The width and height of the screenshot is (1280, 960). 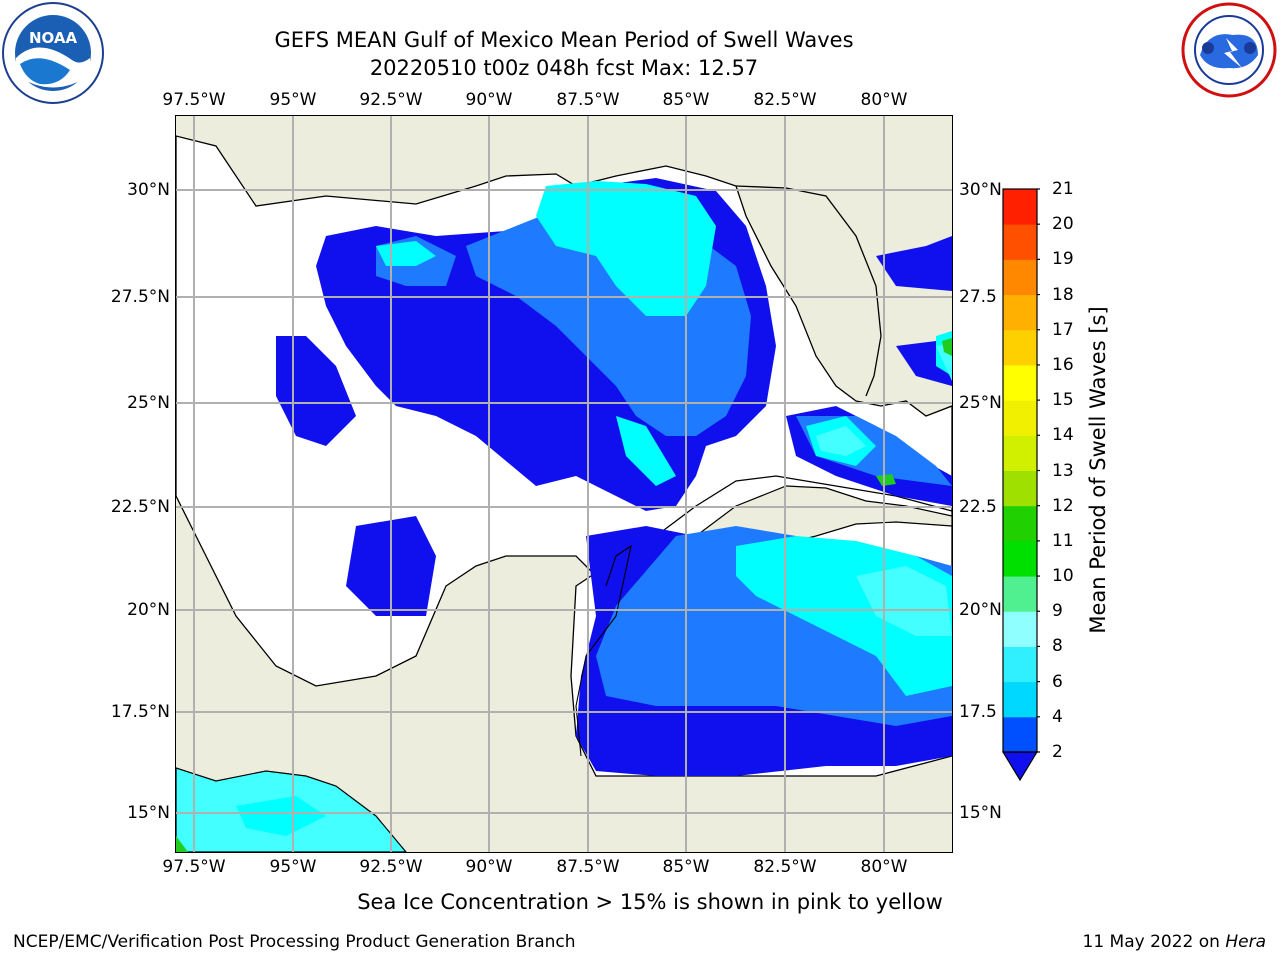 What do you see at coordinates (1057, 681) in the screenshot?
I see `colorbar-tick-label: 6` at bounding box center [1057, 681].